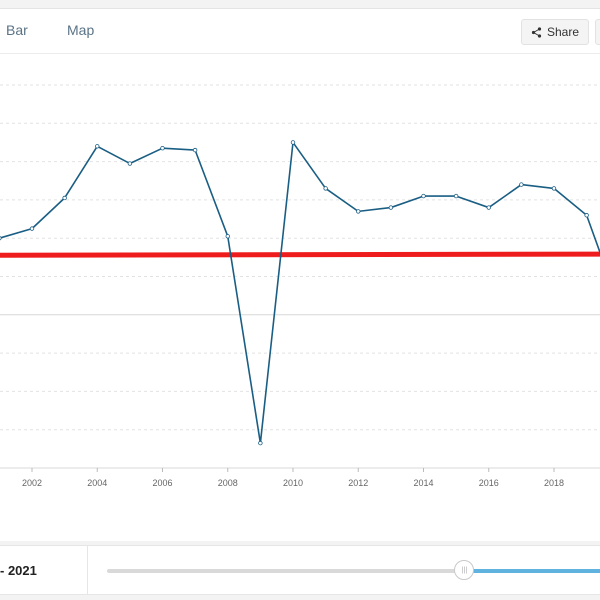 This screenshot has width=600, height=600. I want to click on x-tick-label: 2012, so click(358, 483).